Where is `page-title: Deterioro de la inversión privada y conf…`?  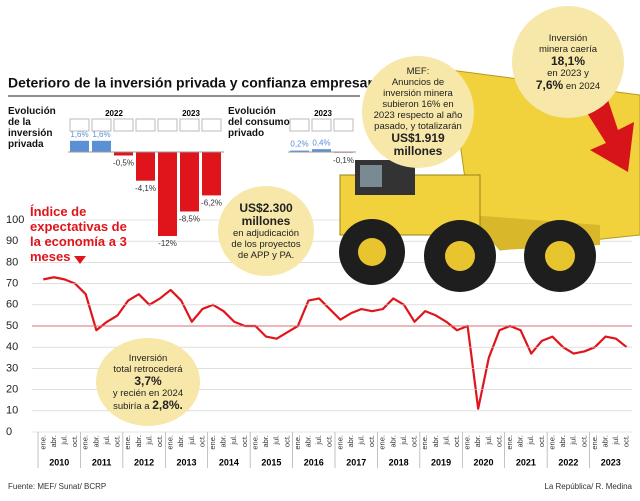
page-title: Deterioro de la inversión privada y conf… is located at coordinates (198, 83).